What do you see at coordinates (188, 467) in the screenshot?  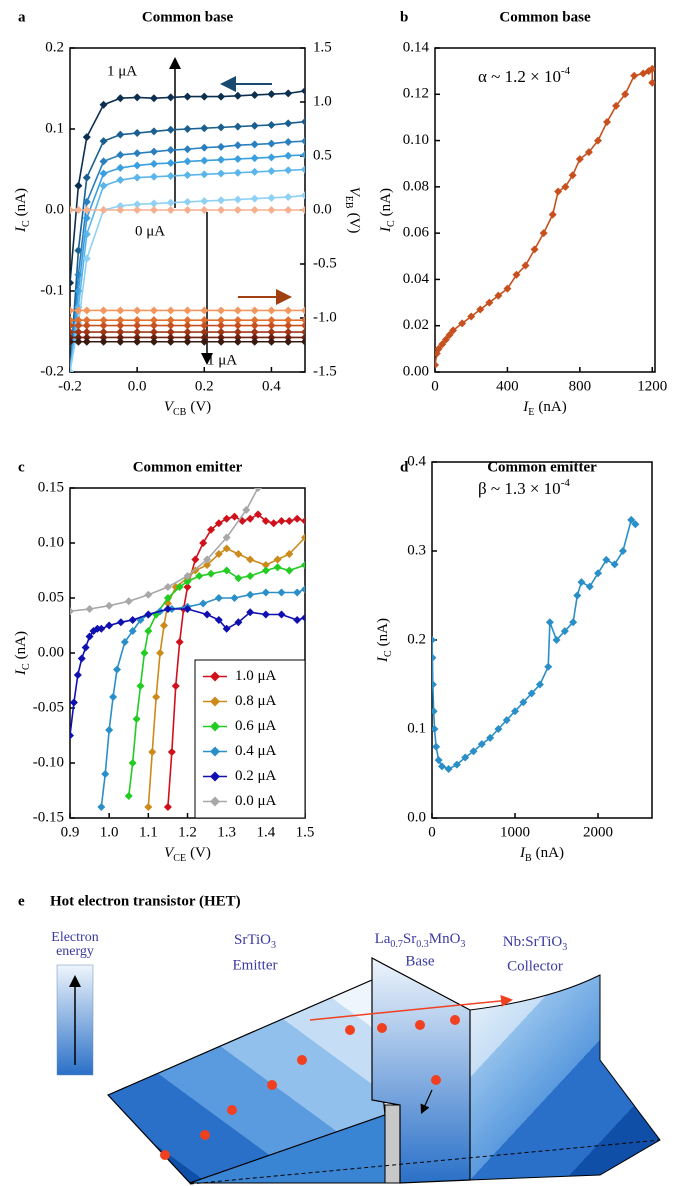 I see `panel-title: Common emitter` at bounding box center [188, 467].